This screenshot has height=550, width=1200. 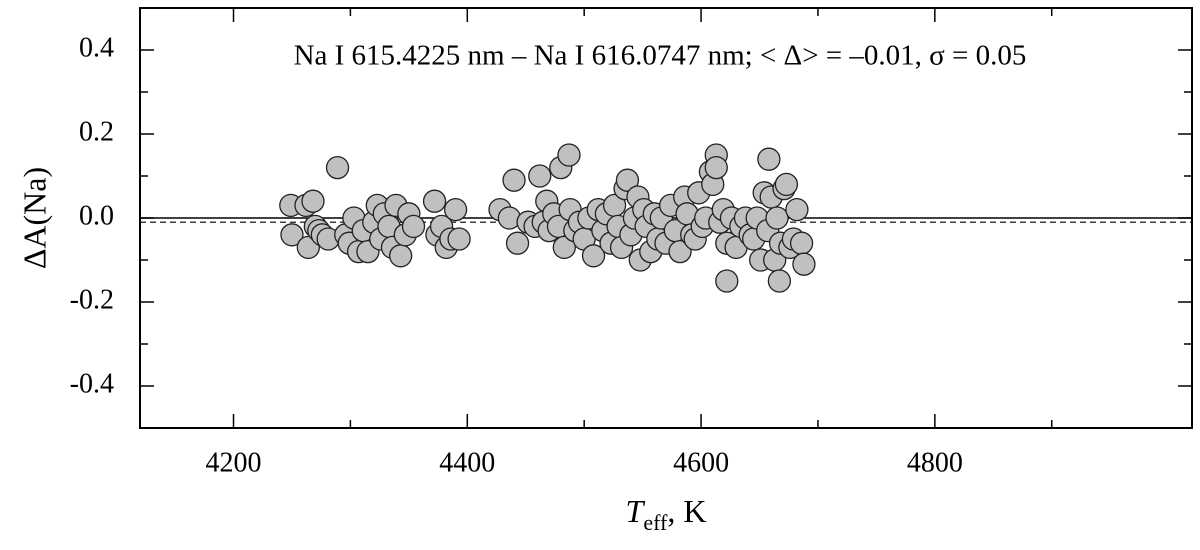 What do you see at coordinates (467, 462) in the screenshot?
I see `x-tick-label: 4400` at bounding box center [467, 462].